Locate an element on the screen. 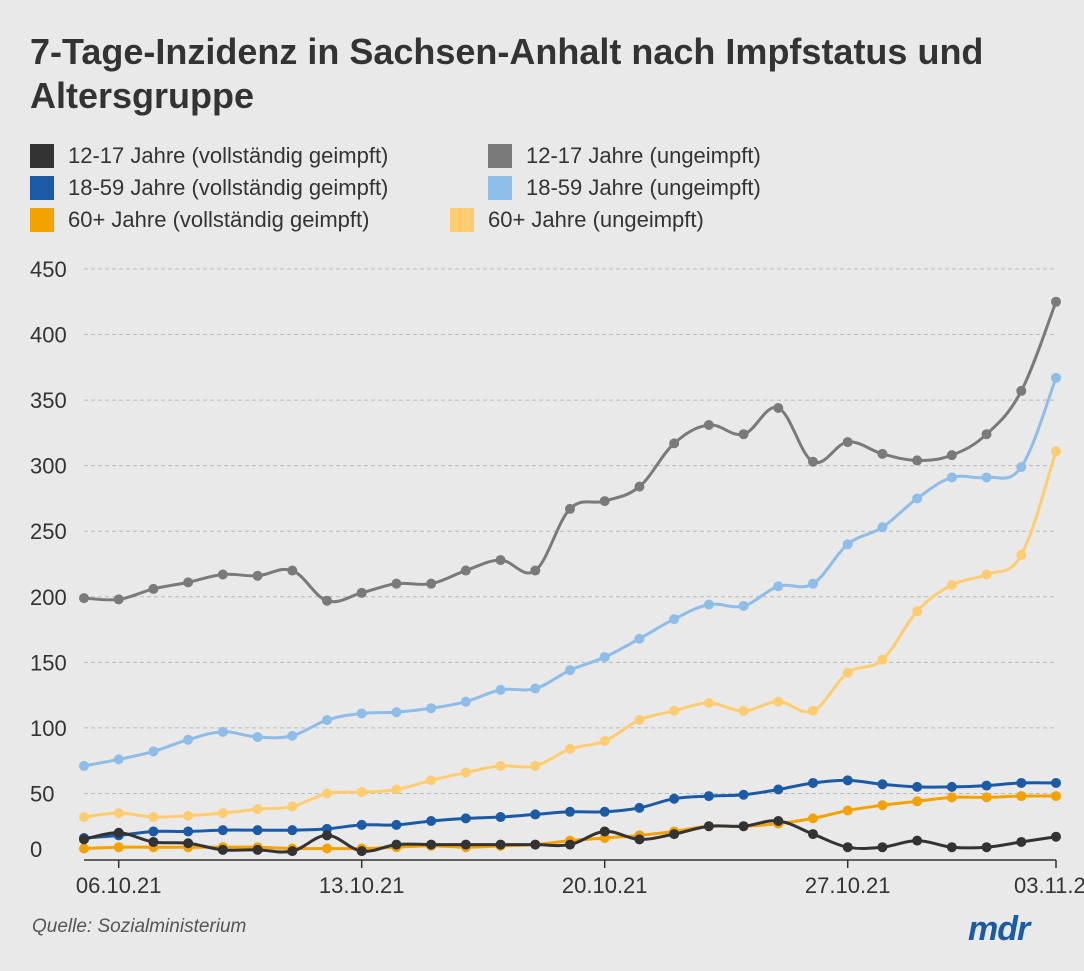  legend-label: 12-17 Jahre (ungeimpft) is located at coordinates (643, 155).